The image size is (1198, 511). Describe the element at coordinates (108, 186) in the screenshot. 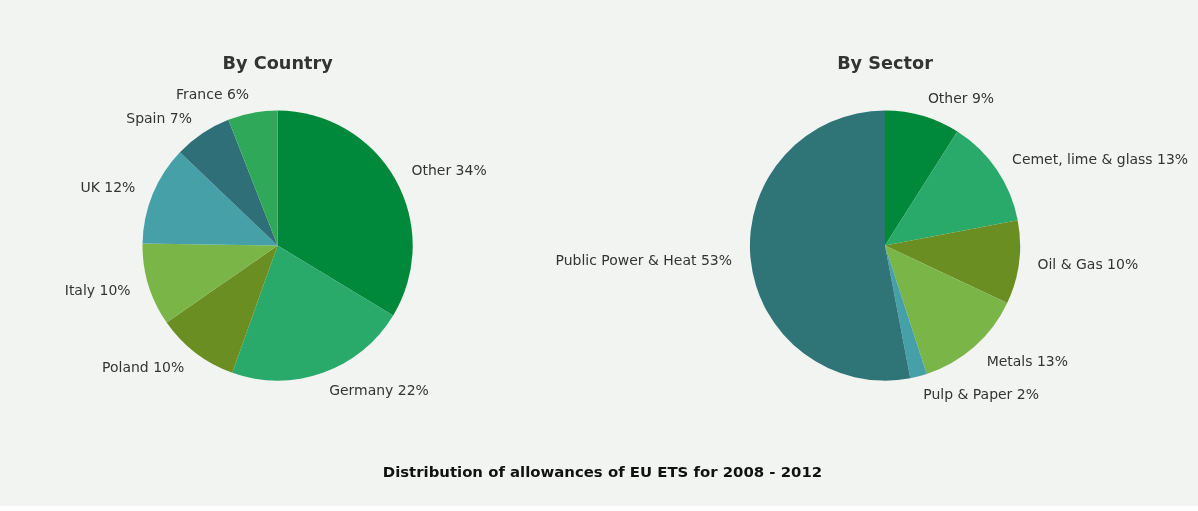

I see `slice-label: UK 12%` at that location.